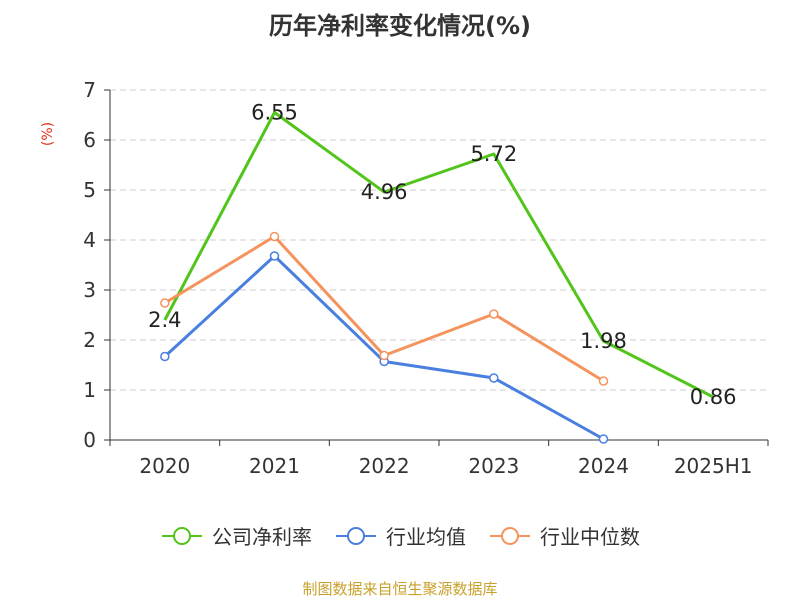 The width and height of the screenshot is (800, 600). I want to click on data-label: 0.86, so click(713, 397).